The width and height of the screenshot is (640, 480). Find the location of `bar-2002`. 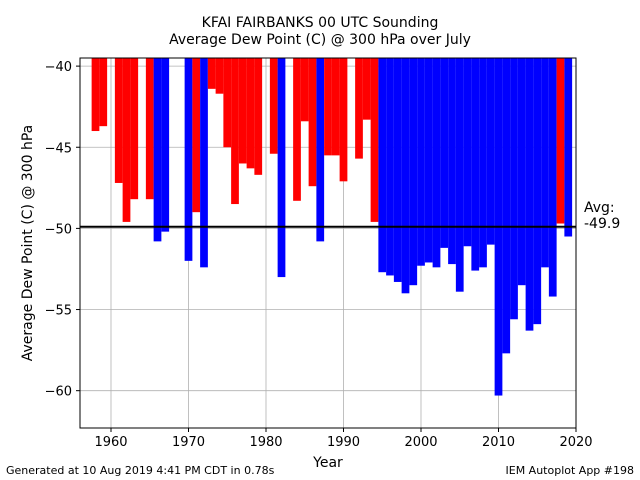

bar-2002 is located at coordinates (436, 163).